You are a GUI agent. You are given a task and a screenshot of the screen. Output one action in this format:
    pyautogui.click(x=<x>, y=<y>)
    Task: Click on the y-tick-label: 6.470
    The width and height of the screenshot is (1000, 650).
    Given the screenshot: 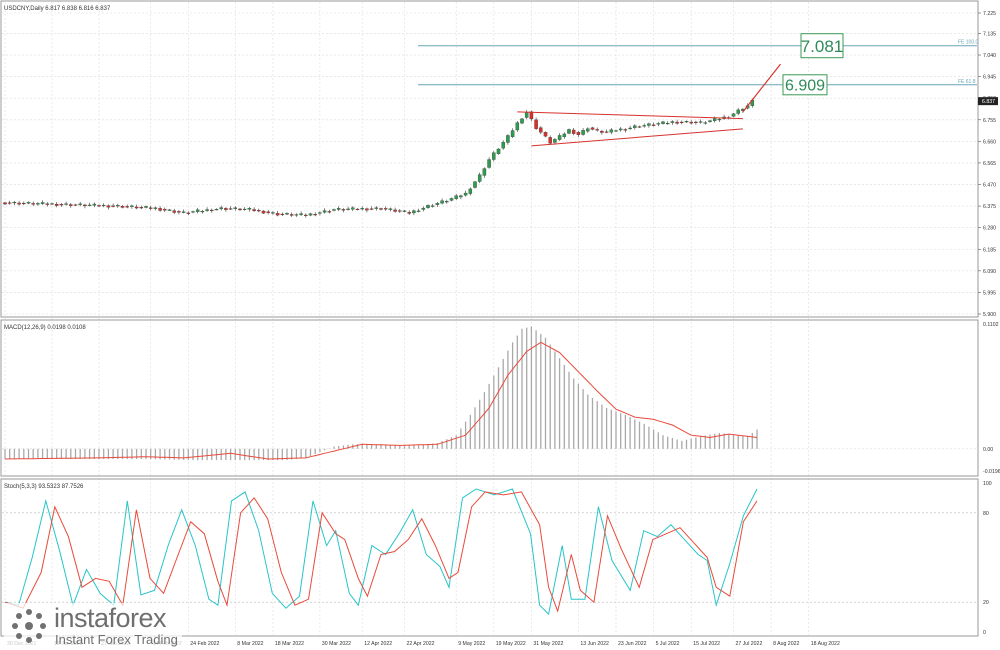 What is the action you would take?
    pyautogui.click(x=989, y=186)
    